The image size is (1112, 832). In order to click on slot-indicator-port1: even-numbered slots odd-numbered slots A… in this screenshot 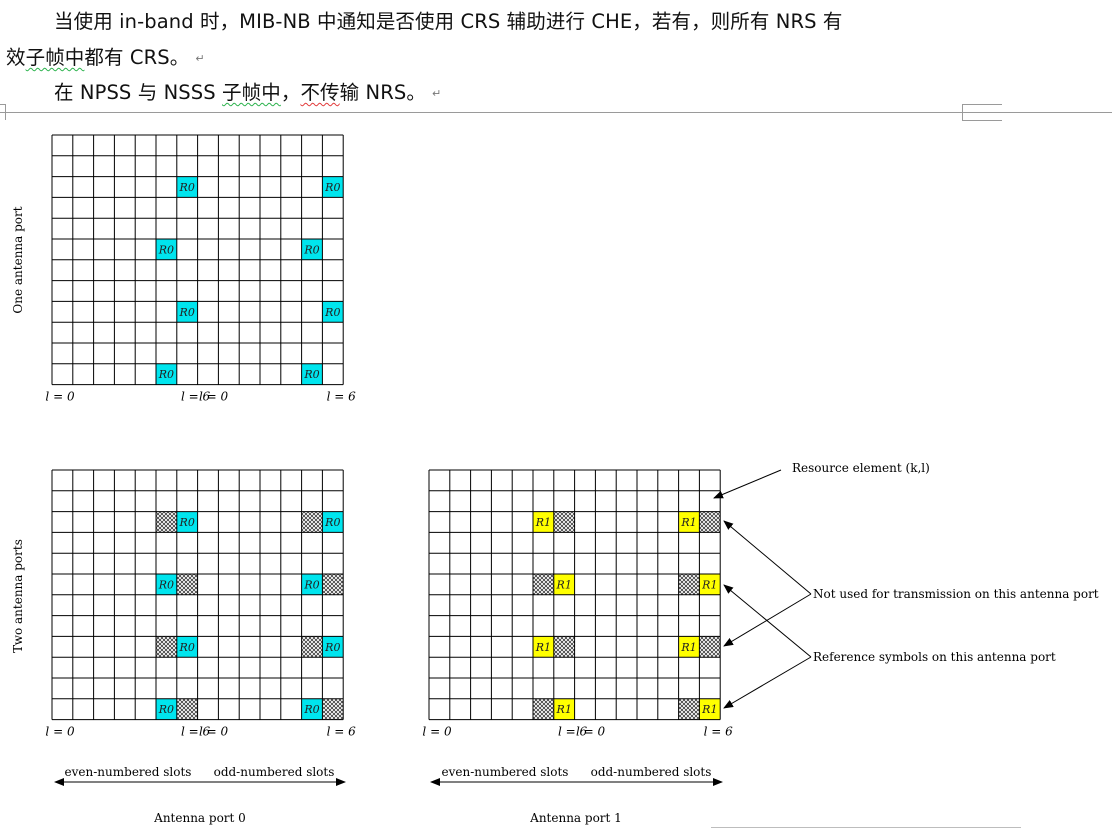, I will do `click(576, 795)`.